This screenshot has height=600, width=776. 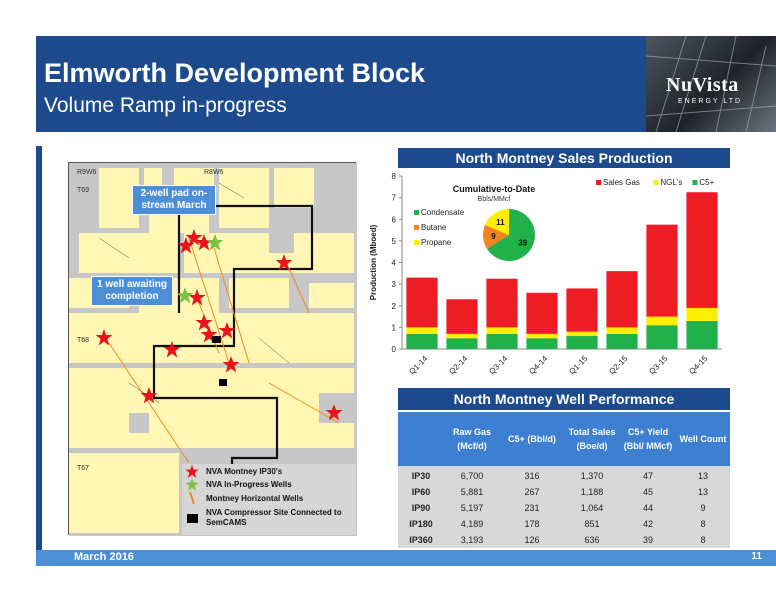 What do you see at coordinates (564, 540) in the screenshot?
I see `table-row: IP360 3,193 126 636 39 8` at bounding box center [564, 540].